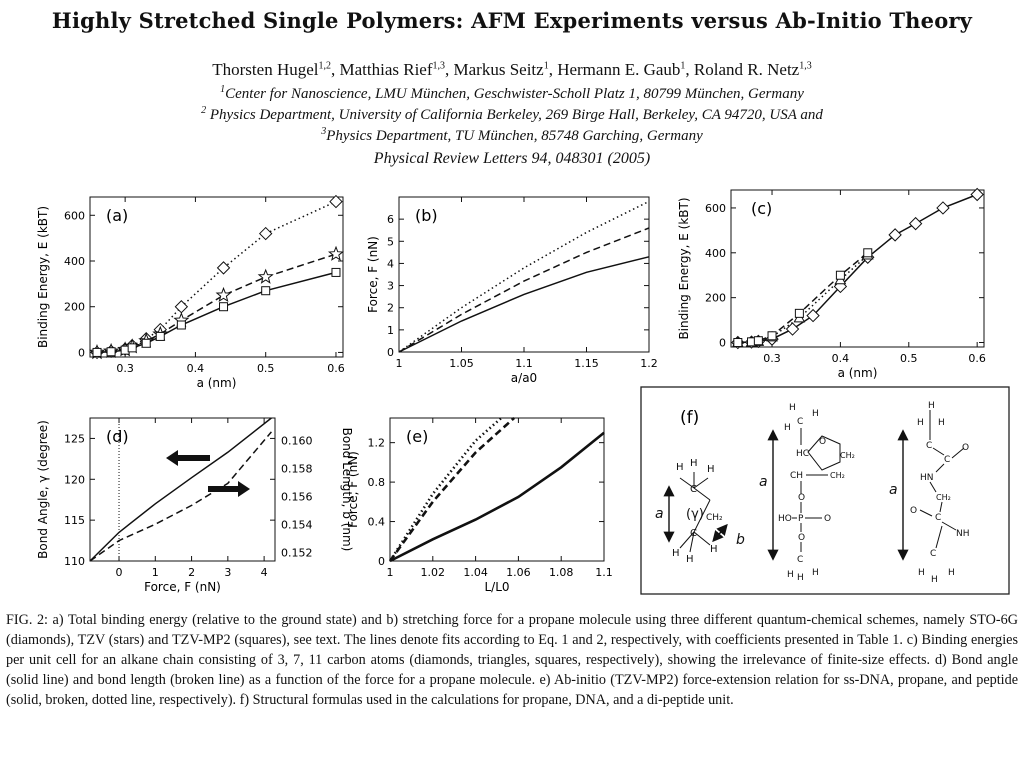  Describe the element at coordinates (561, 572) in the screenshot. I see `x-tick-label: 1.08` at that location.